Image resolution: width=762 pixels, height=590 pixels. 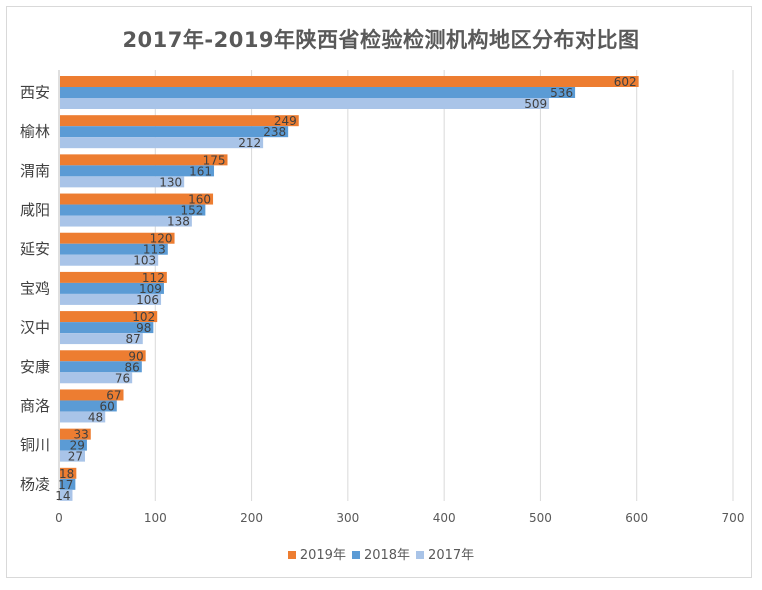 I want to click on bar-2018年-安康, so click(x=101, y=367).